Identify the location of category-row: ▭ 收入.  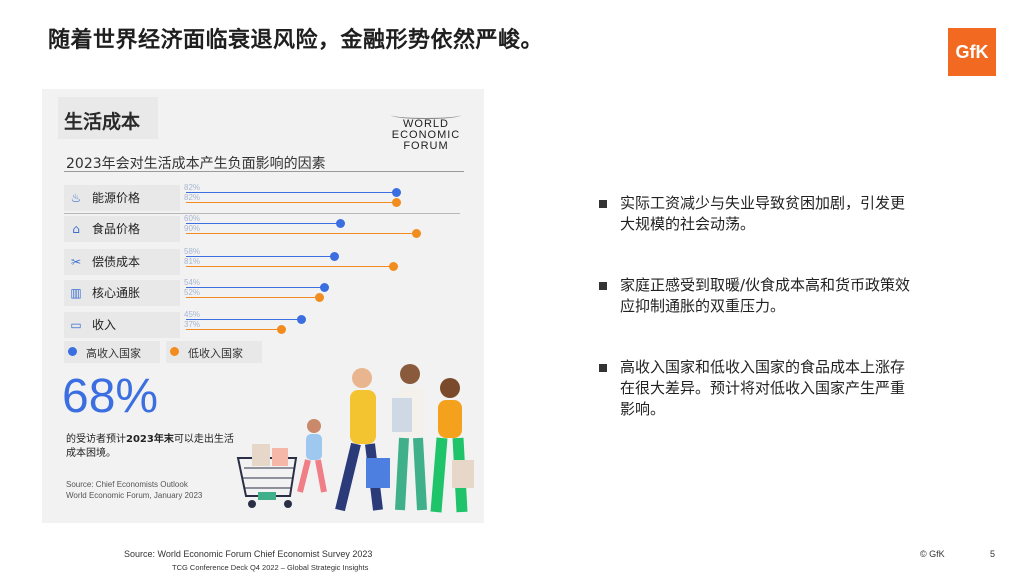
(122, 325).